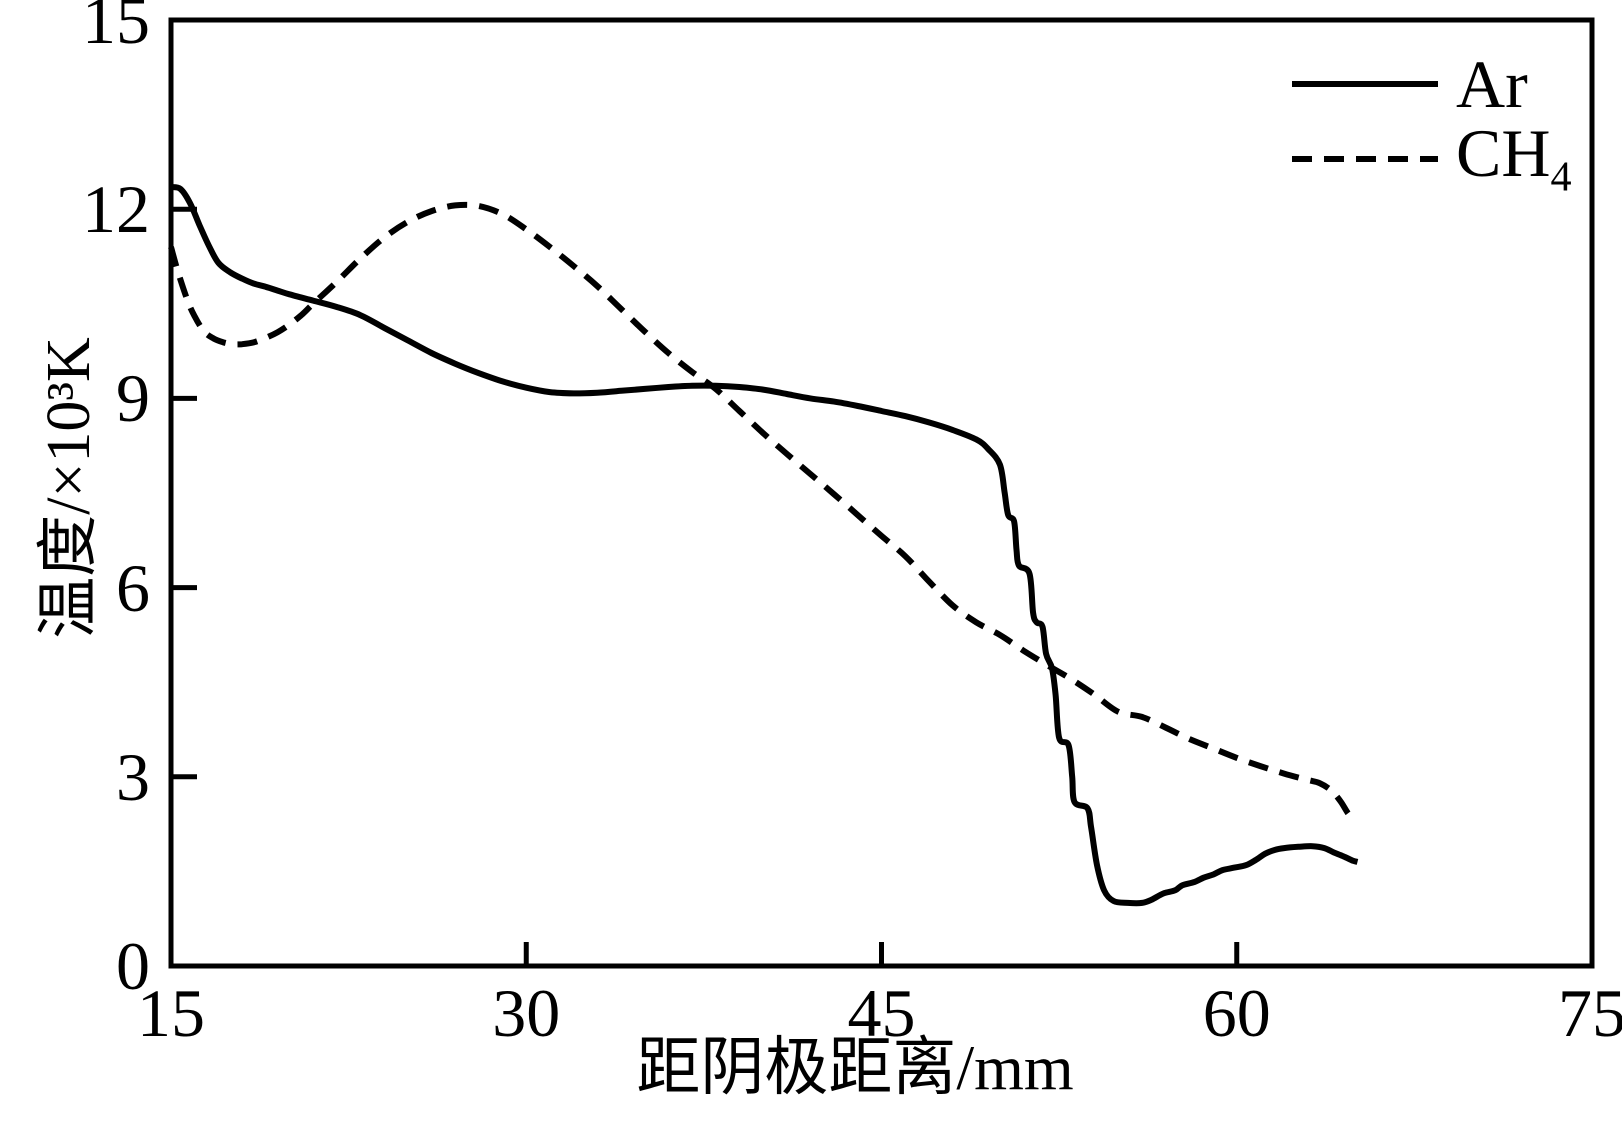 This screenshot has height=1137, width=1622. What do you see at coordinates (1236, 1013) in the screenshot?
I see `x-tick-label: 60` at bounding box center [1236, 1013].